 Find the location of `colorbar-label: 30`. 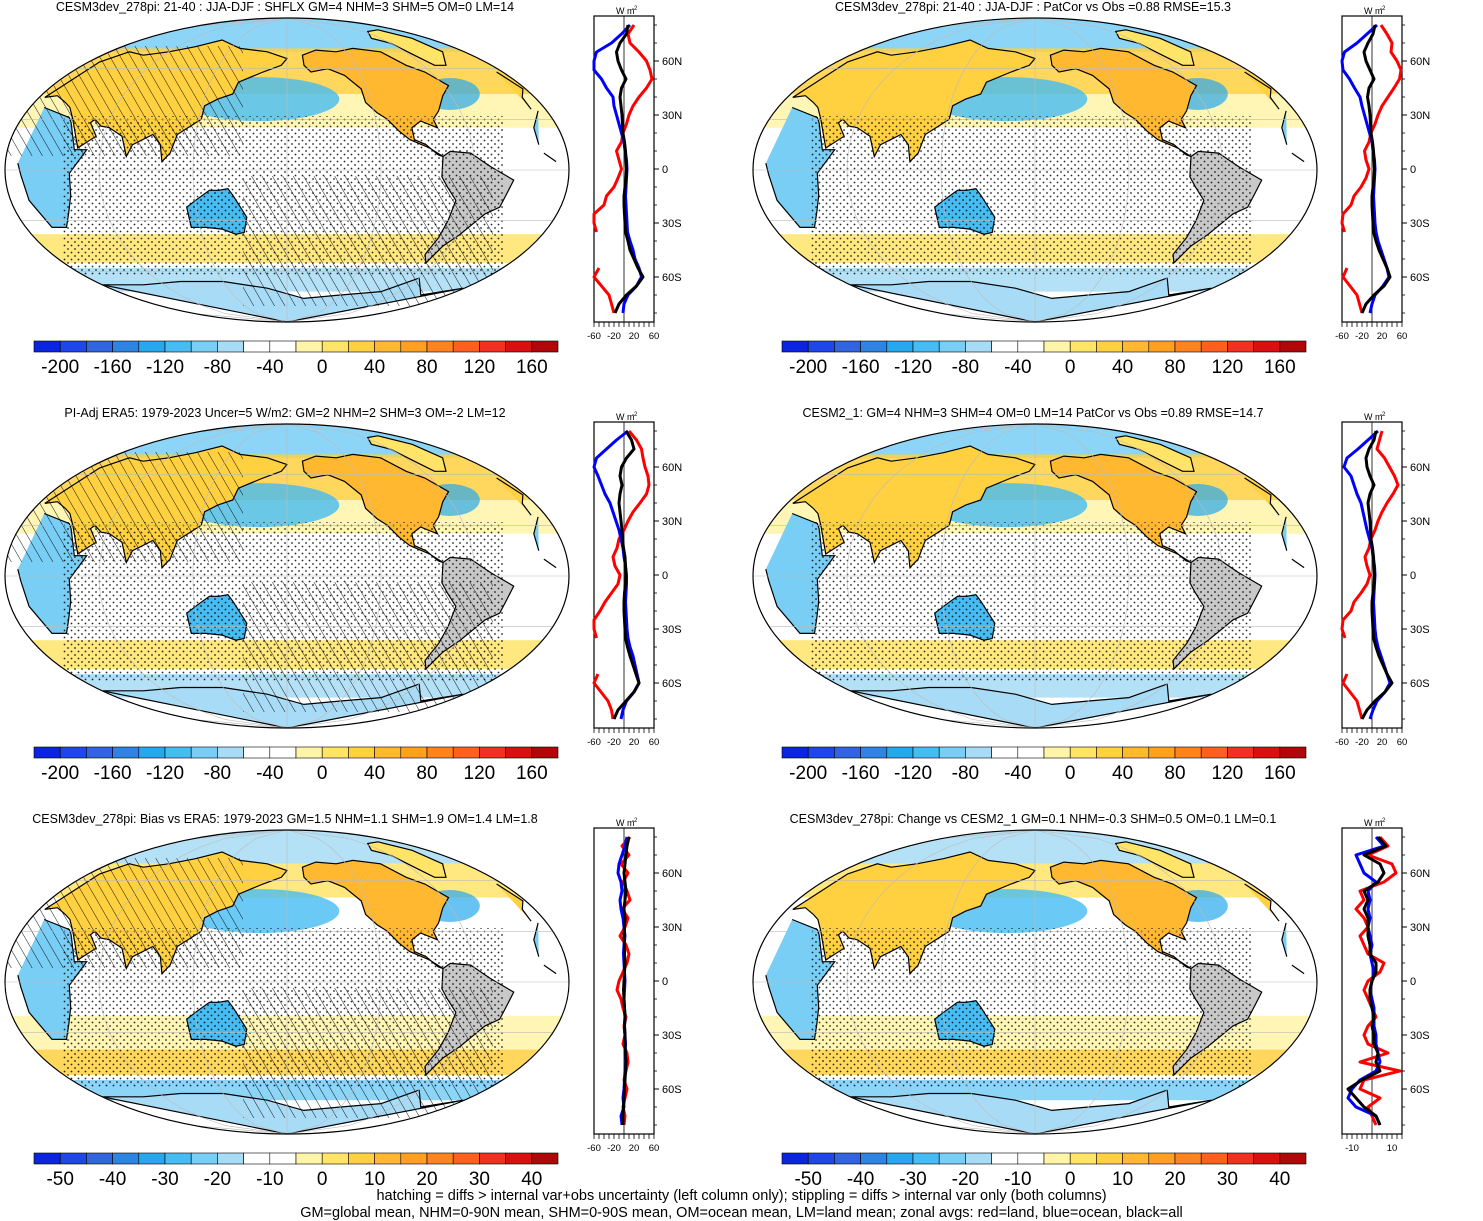

colorbar-label: 30 is located at coordinates (1227, 1179).